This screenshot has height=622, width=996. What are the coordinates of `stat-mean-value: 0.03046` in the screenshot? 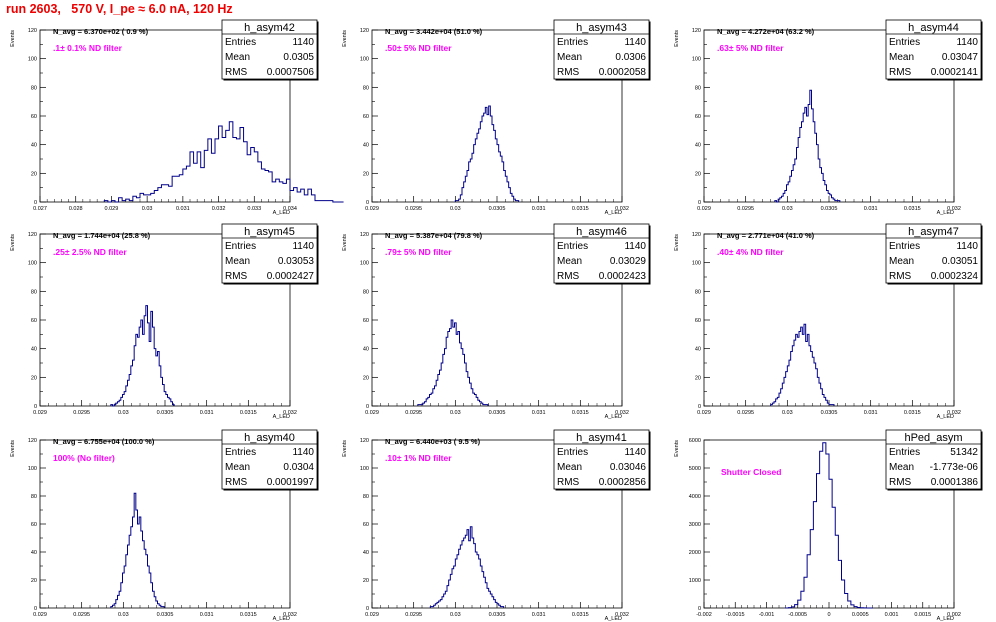 It's located at (628, 467).